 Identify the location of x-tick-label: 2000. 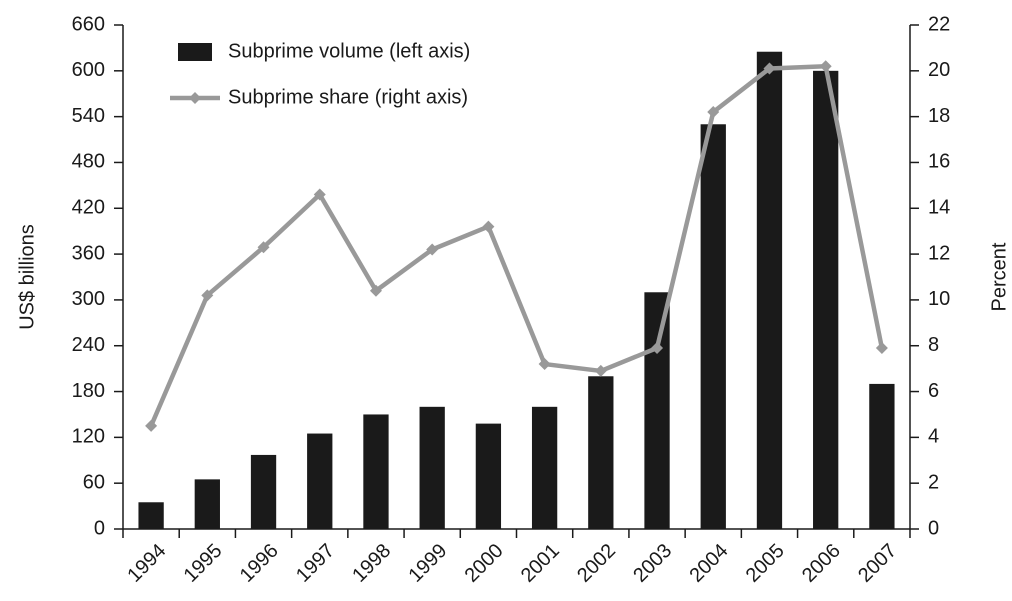
(484, 563).